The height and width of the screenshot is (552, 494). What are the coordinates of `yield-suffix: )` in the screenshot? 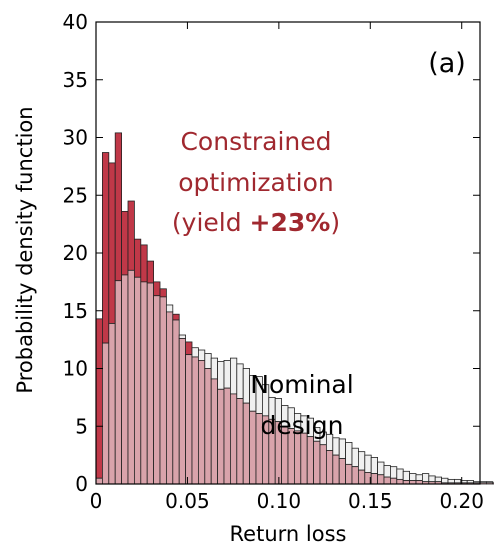 It's located at (335, 222).